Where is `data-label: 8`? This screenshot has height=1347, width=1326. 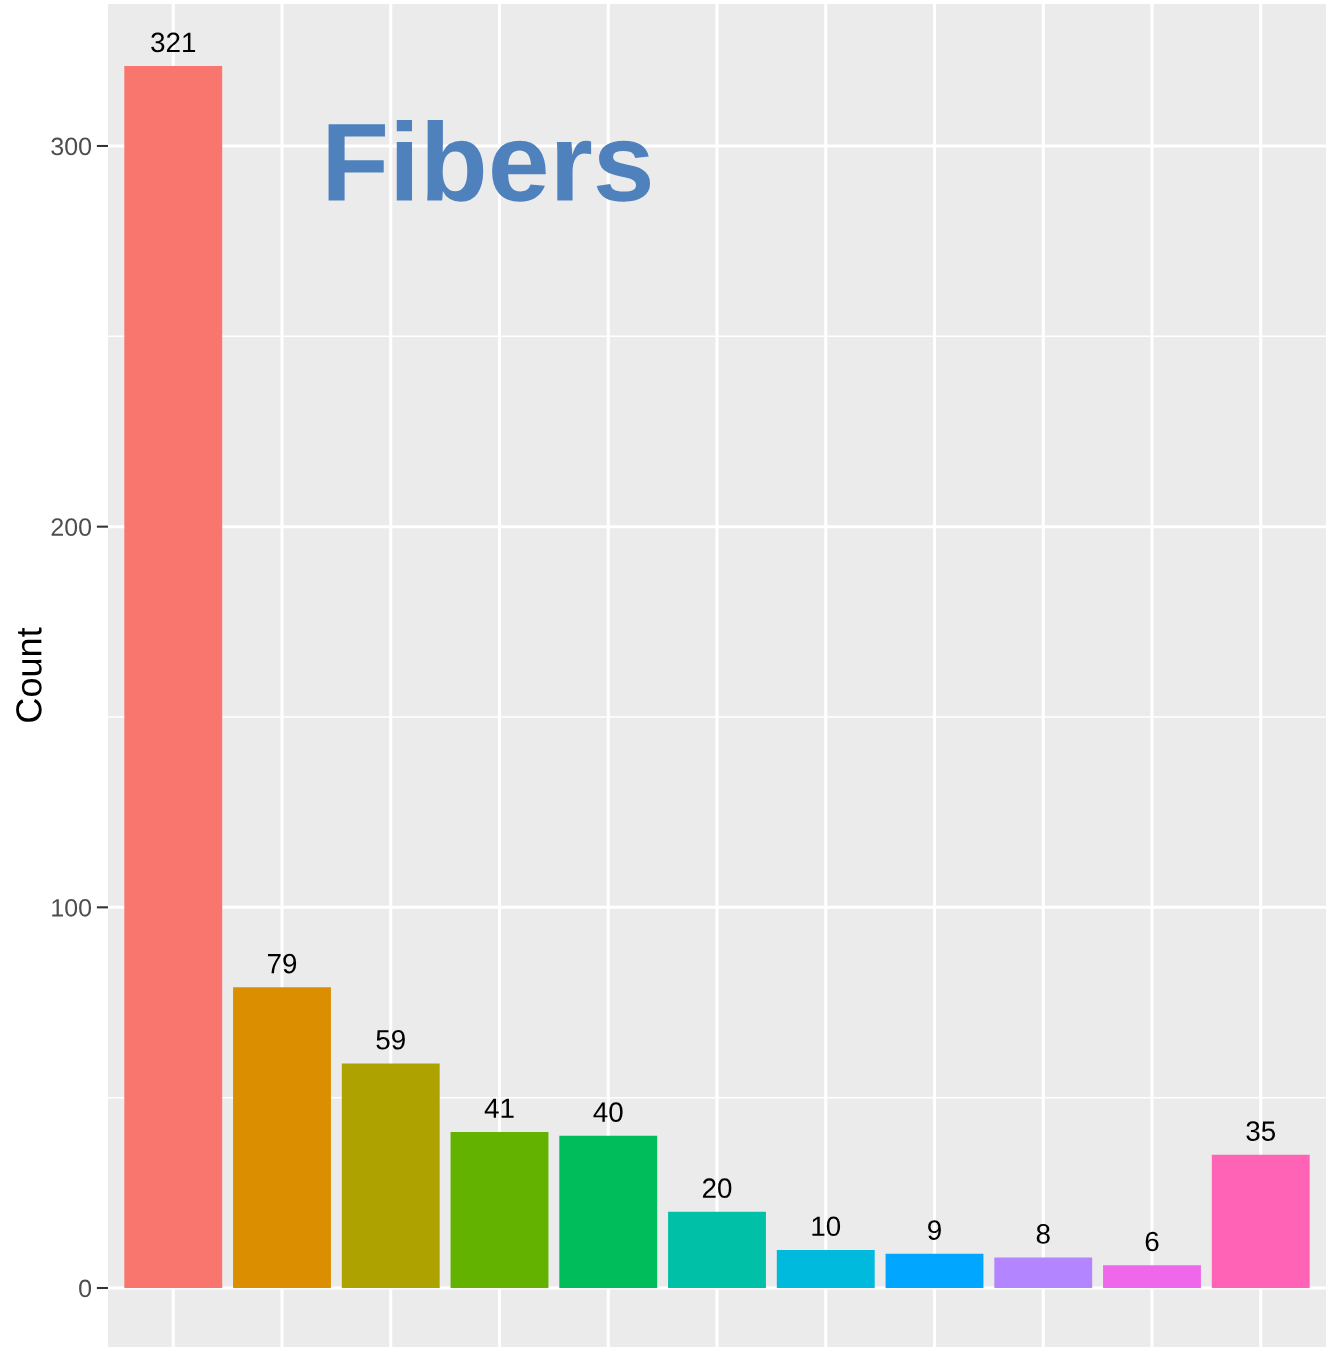
data-label: 8 is located at coordinates (1043, 1234).